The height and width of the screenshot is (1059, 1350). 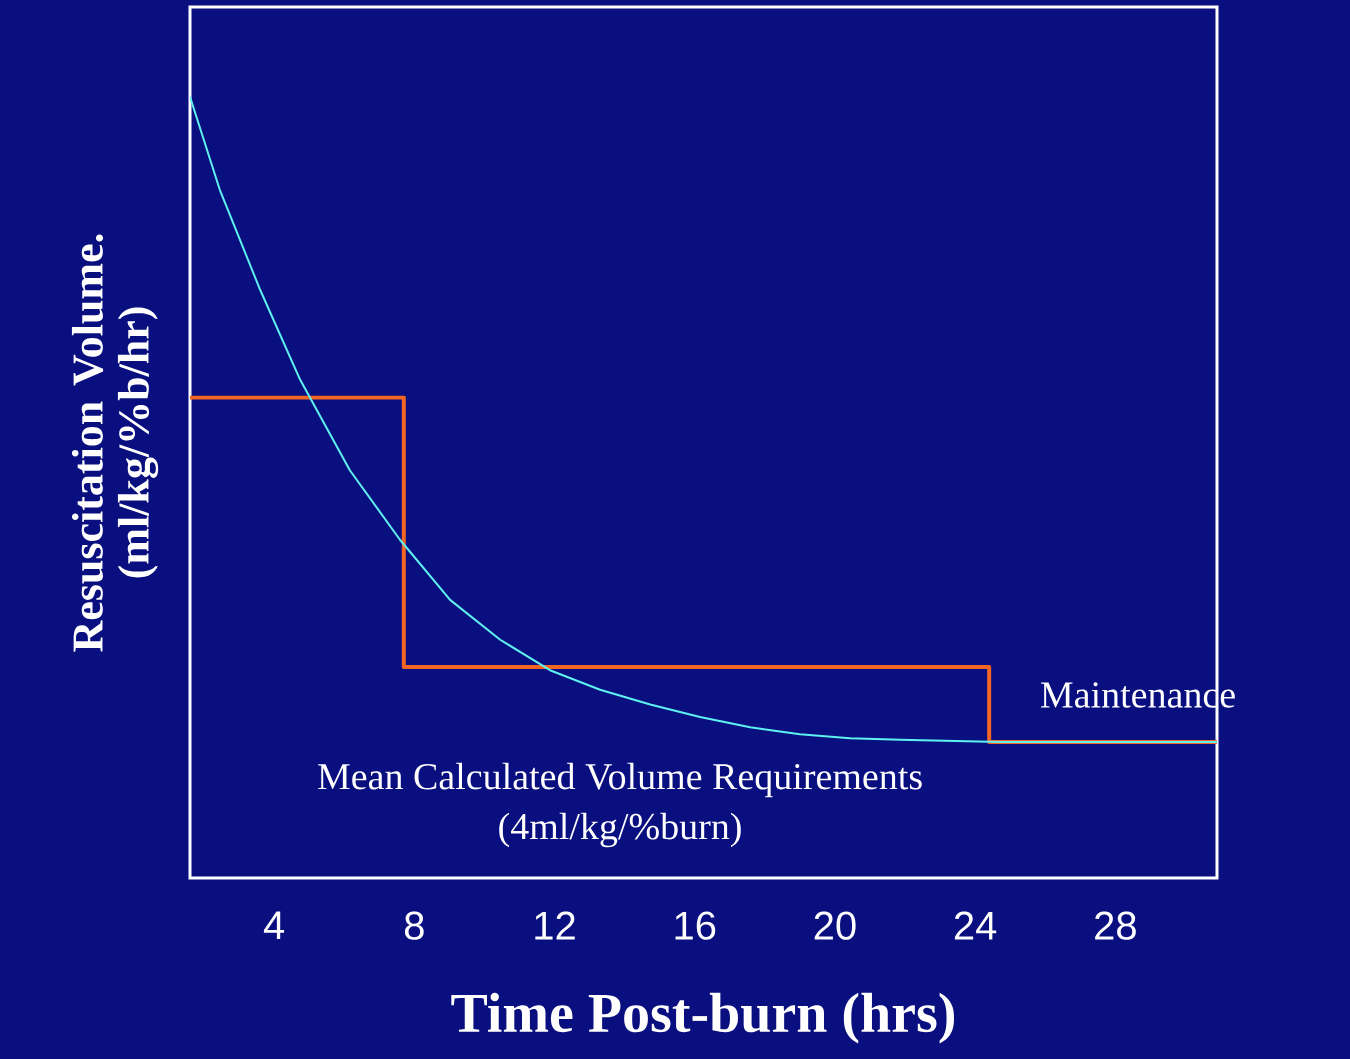 What do you see at coordinates (1115, 925) in the screenshot?
I see `x-tick-label: 28` at bounding box center [1115, 925].